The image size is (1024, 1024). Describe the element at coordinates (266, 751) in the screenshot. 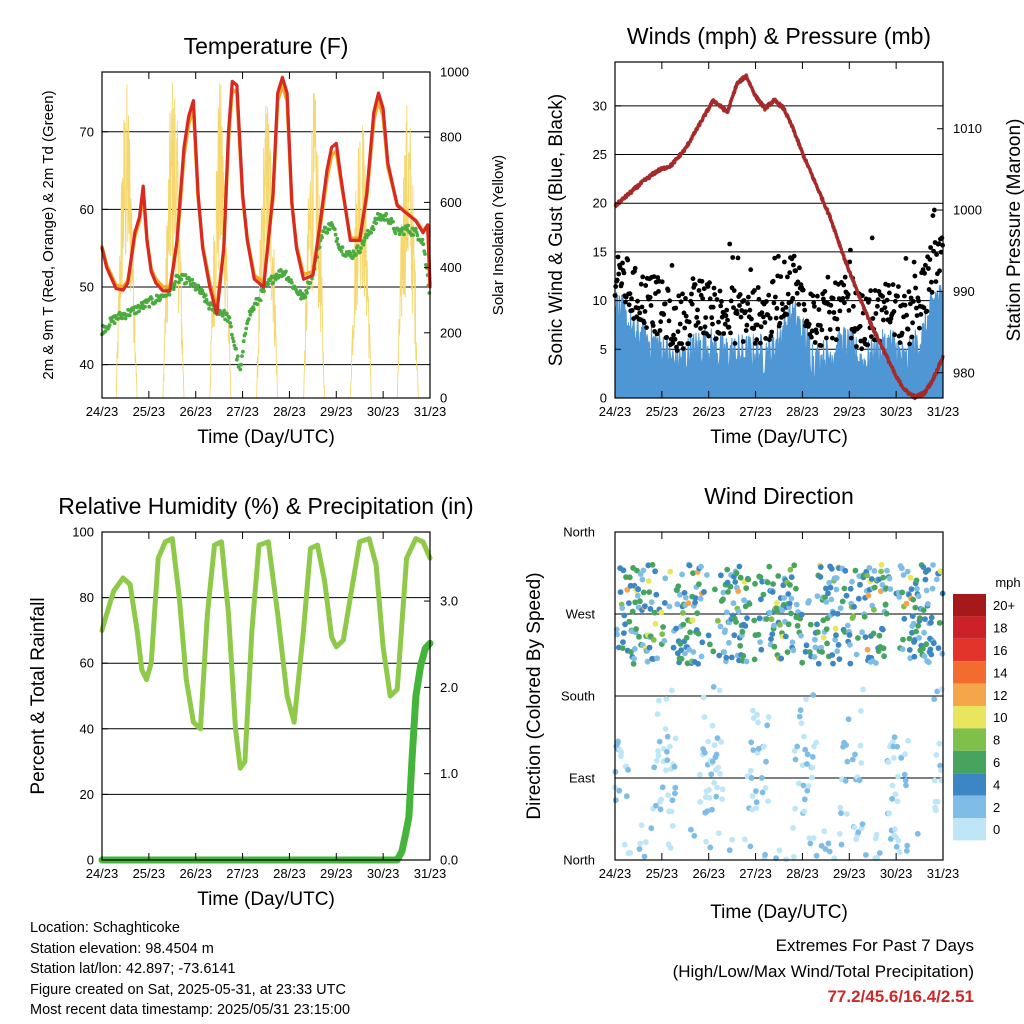

I see `precip-line` at that location.